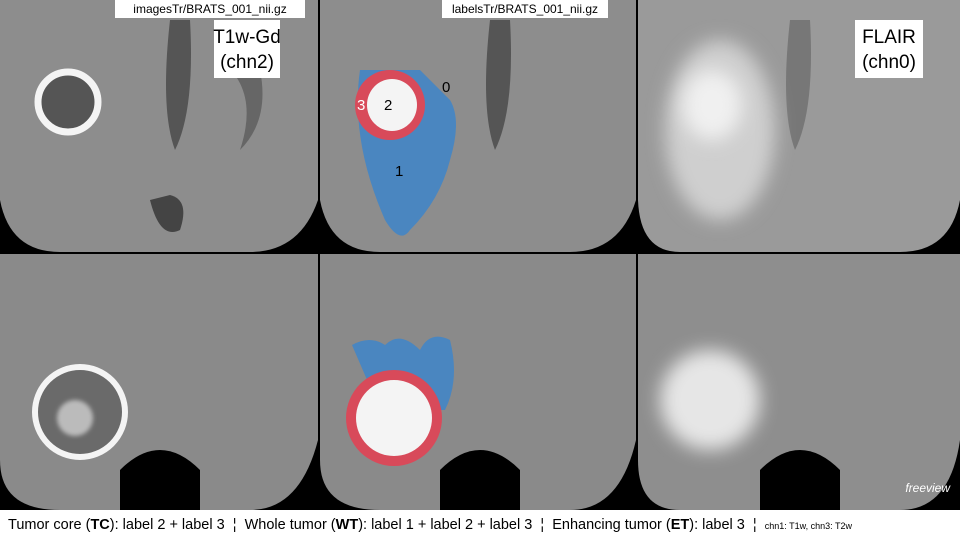 Image resolution: width=960 pixels, height=541 pixels. Describe the element at coordinates (247, 37) in the screenshot. I see `label: T1w-Gd` at that location.